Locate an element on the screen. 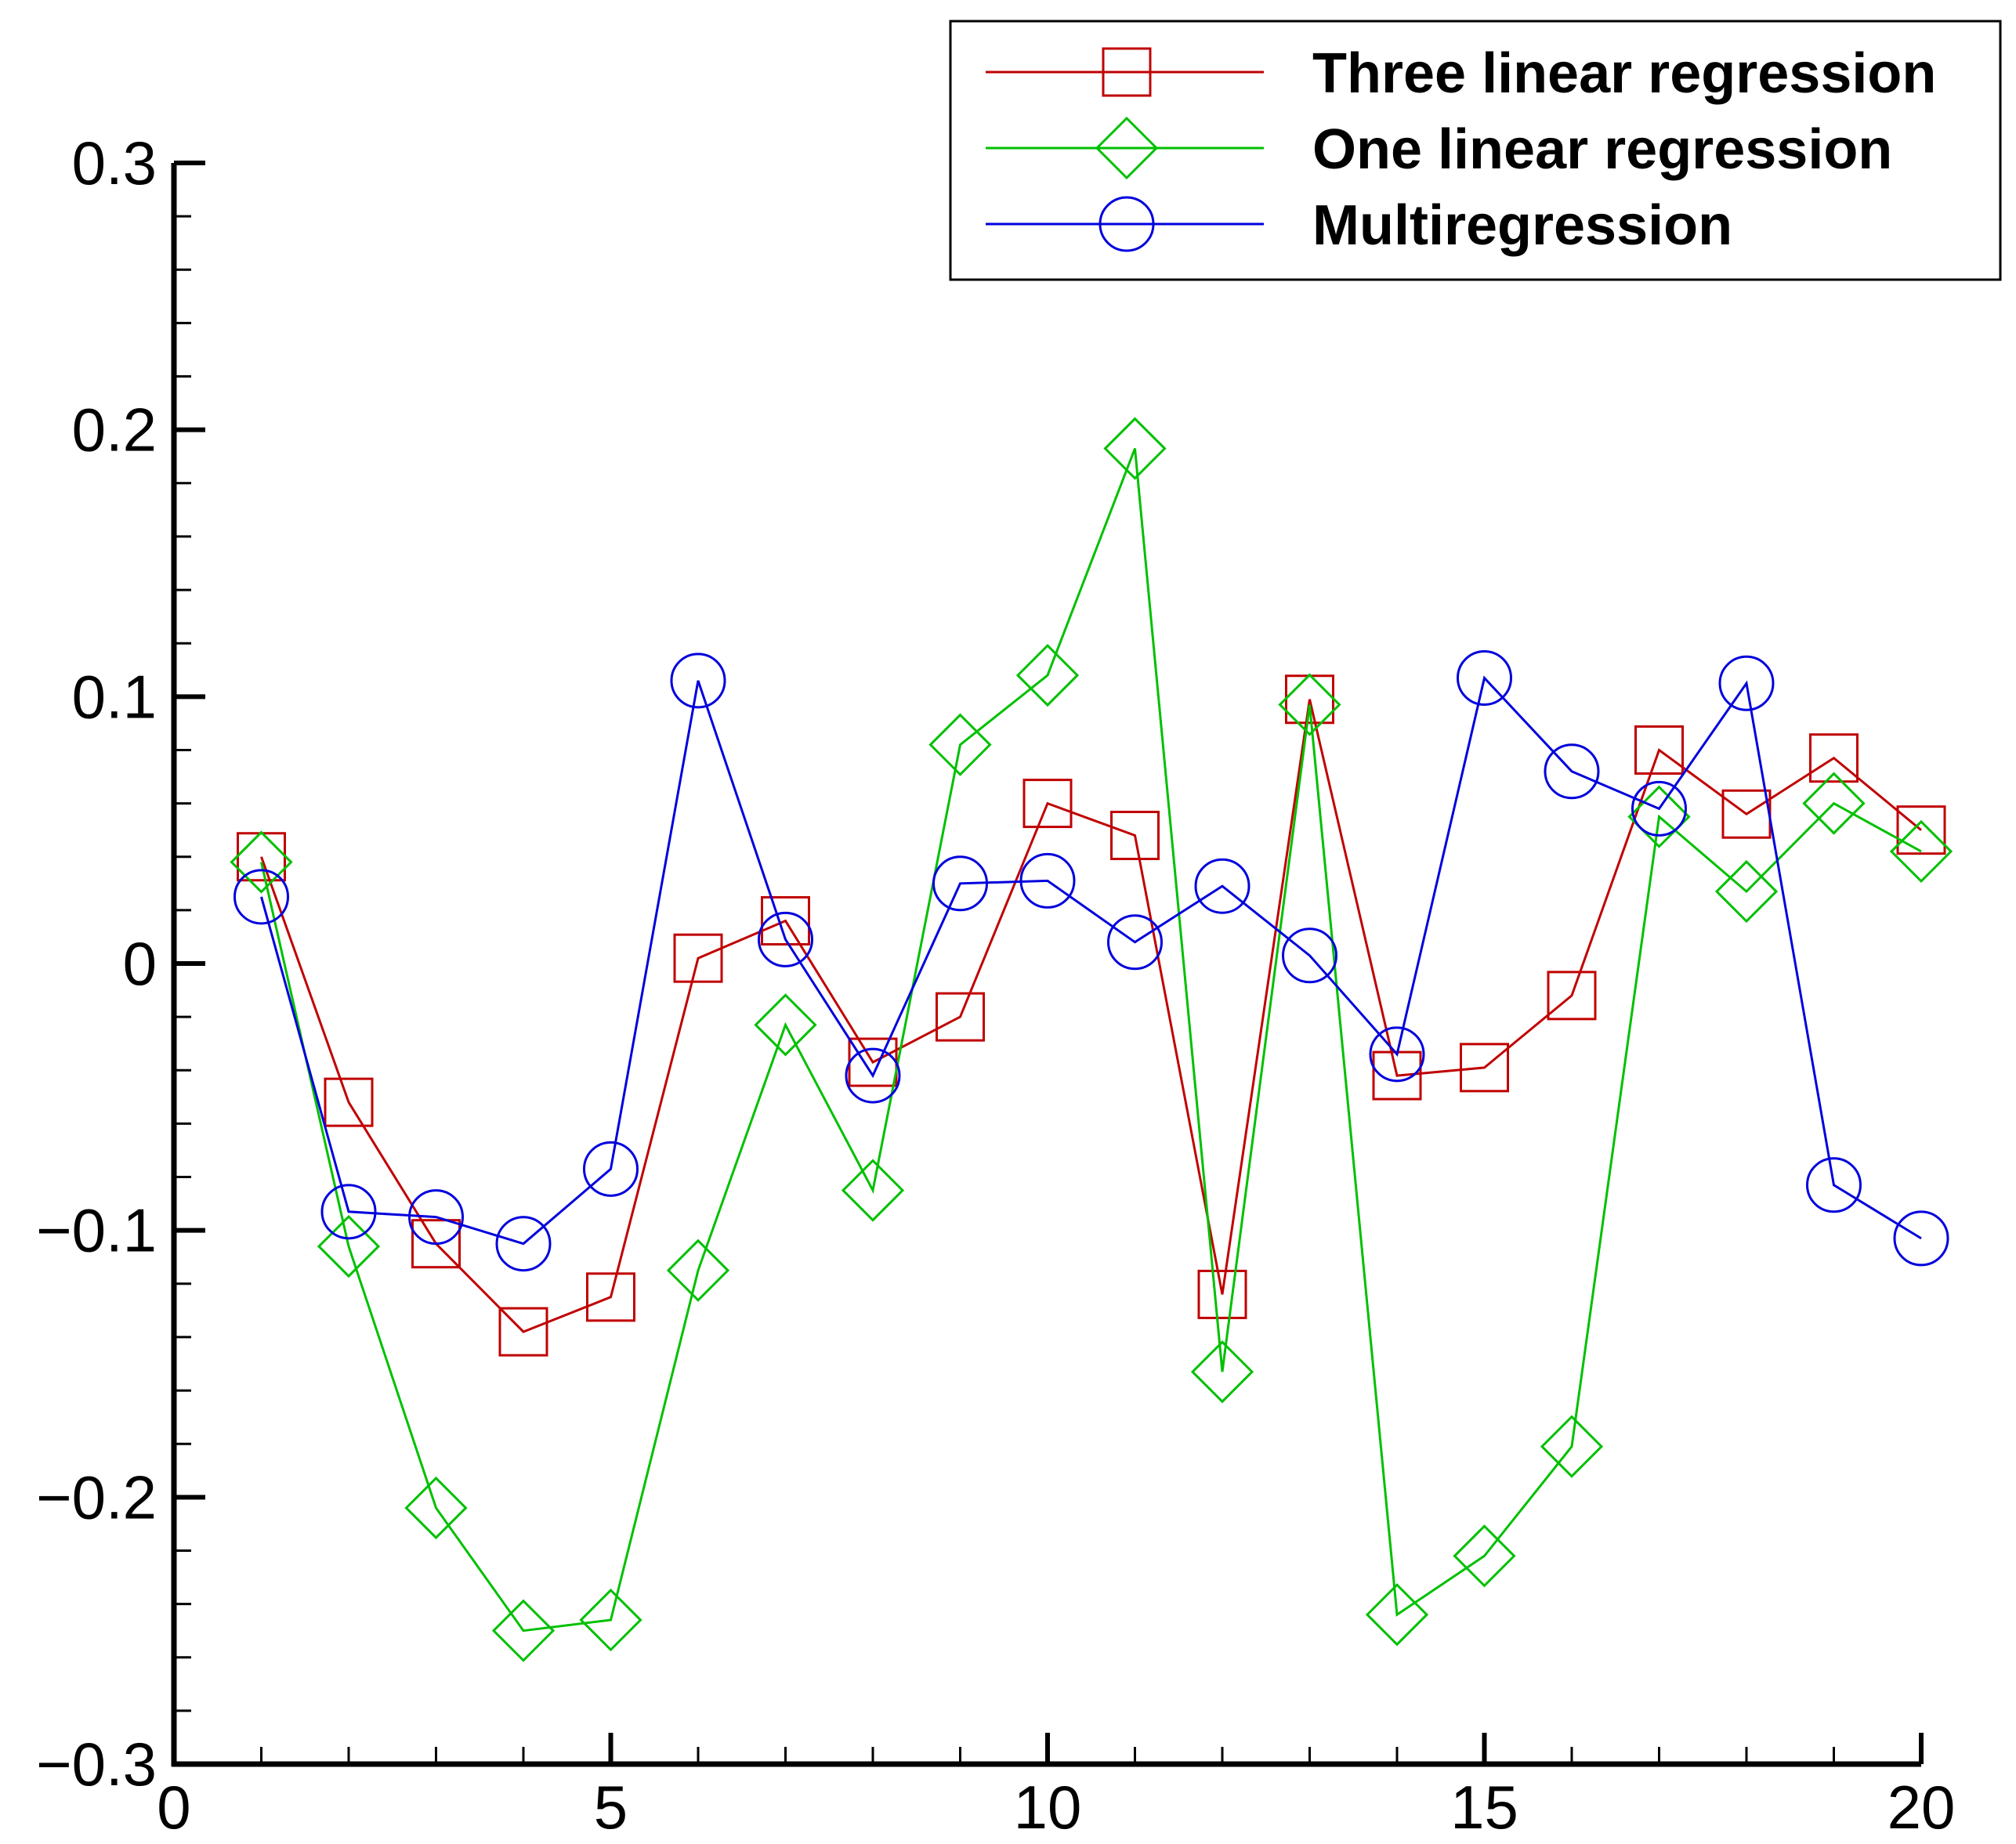  y-tick-label: −0.1 is located at coordinates (96, 1230).